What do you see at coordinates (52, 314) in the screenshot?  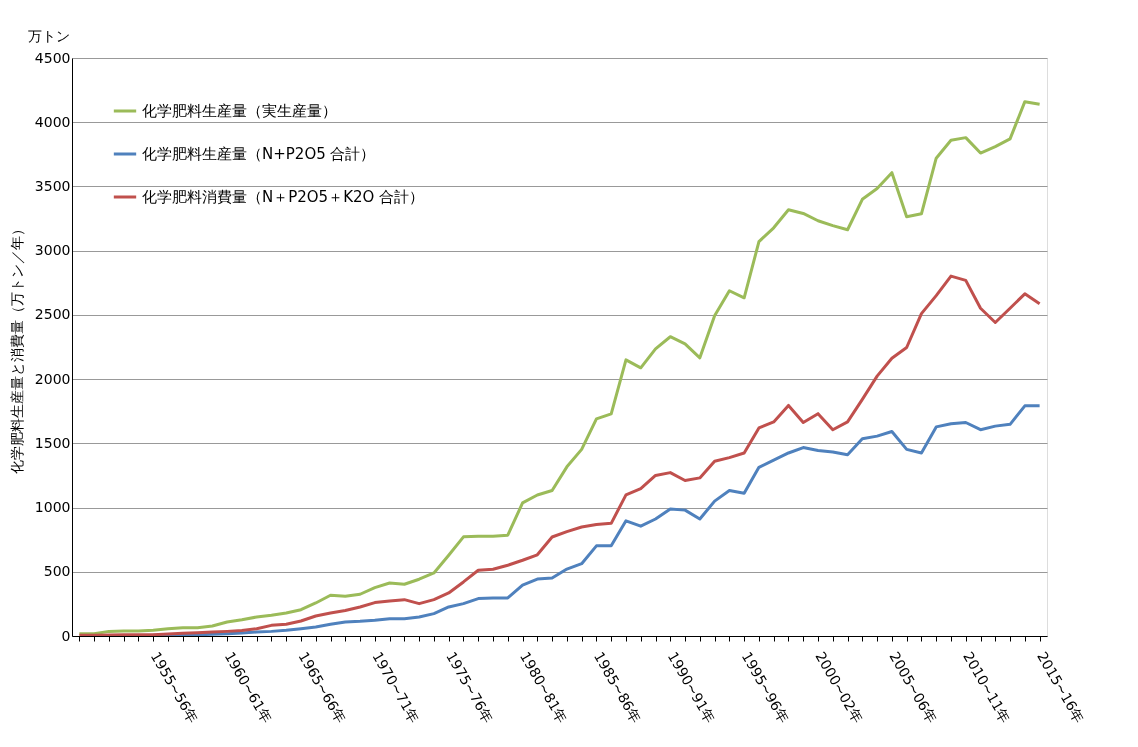 I see `y-tick-label: 2500` at bounding box center [52, 314].